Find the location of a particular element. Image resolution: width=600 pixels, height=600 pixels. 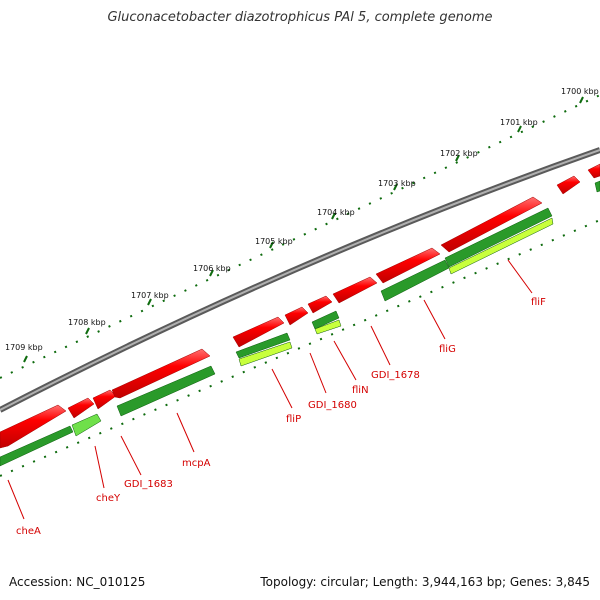

ruler-label: 1708 kbp is located at coordinates (87, 322).